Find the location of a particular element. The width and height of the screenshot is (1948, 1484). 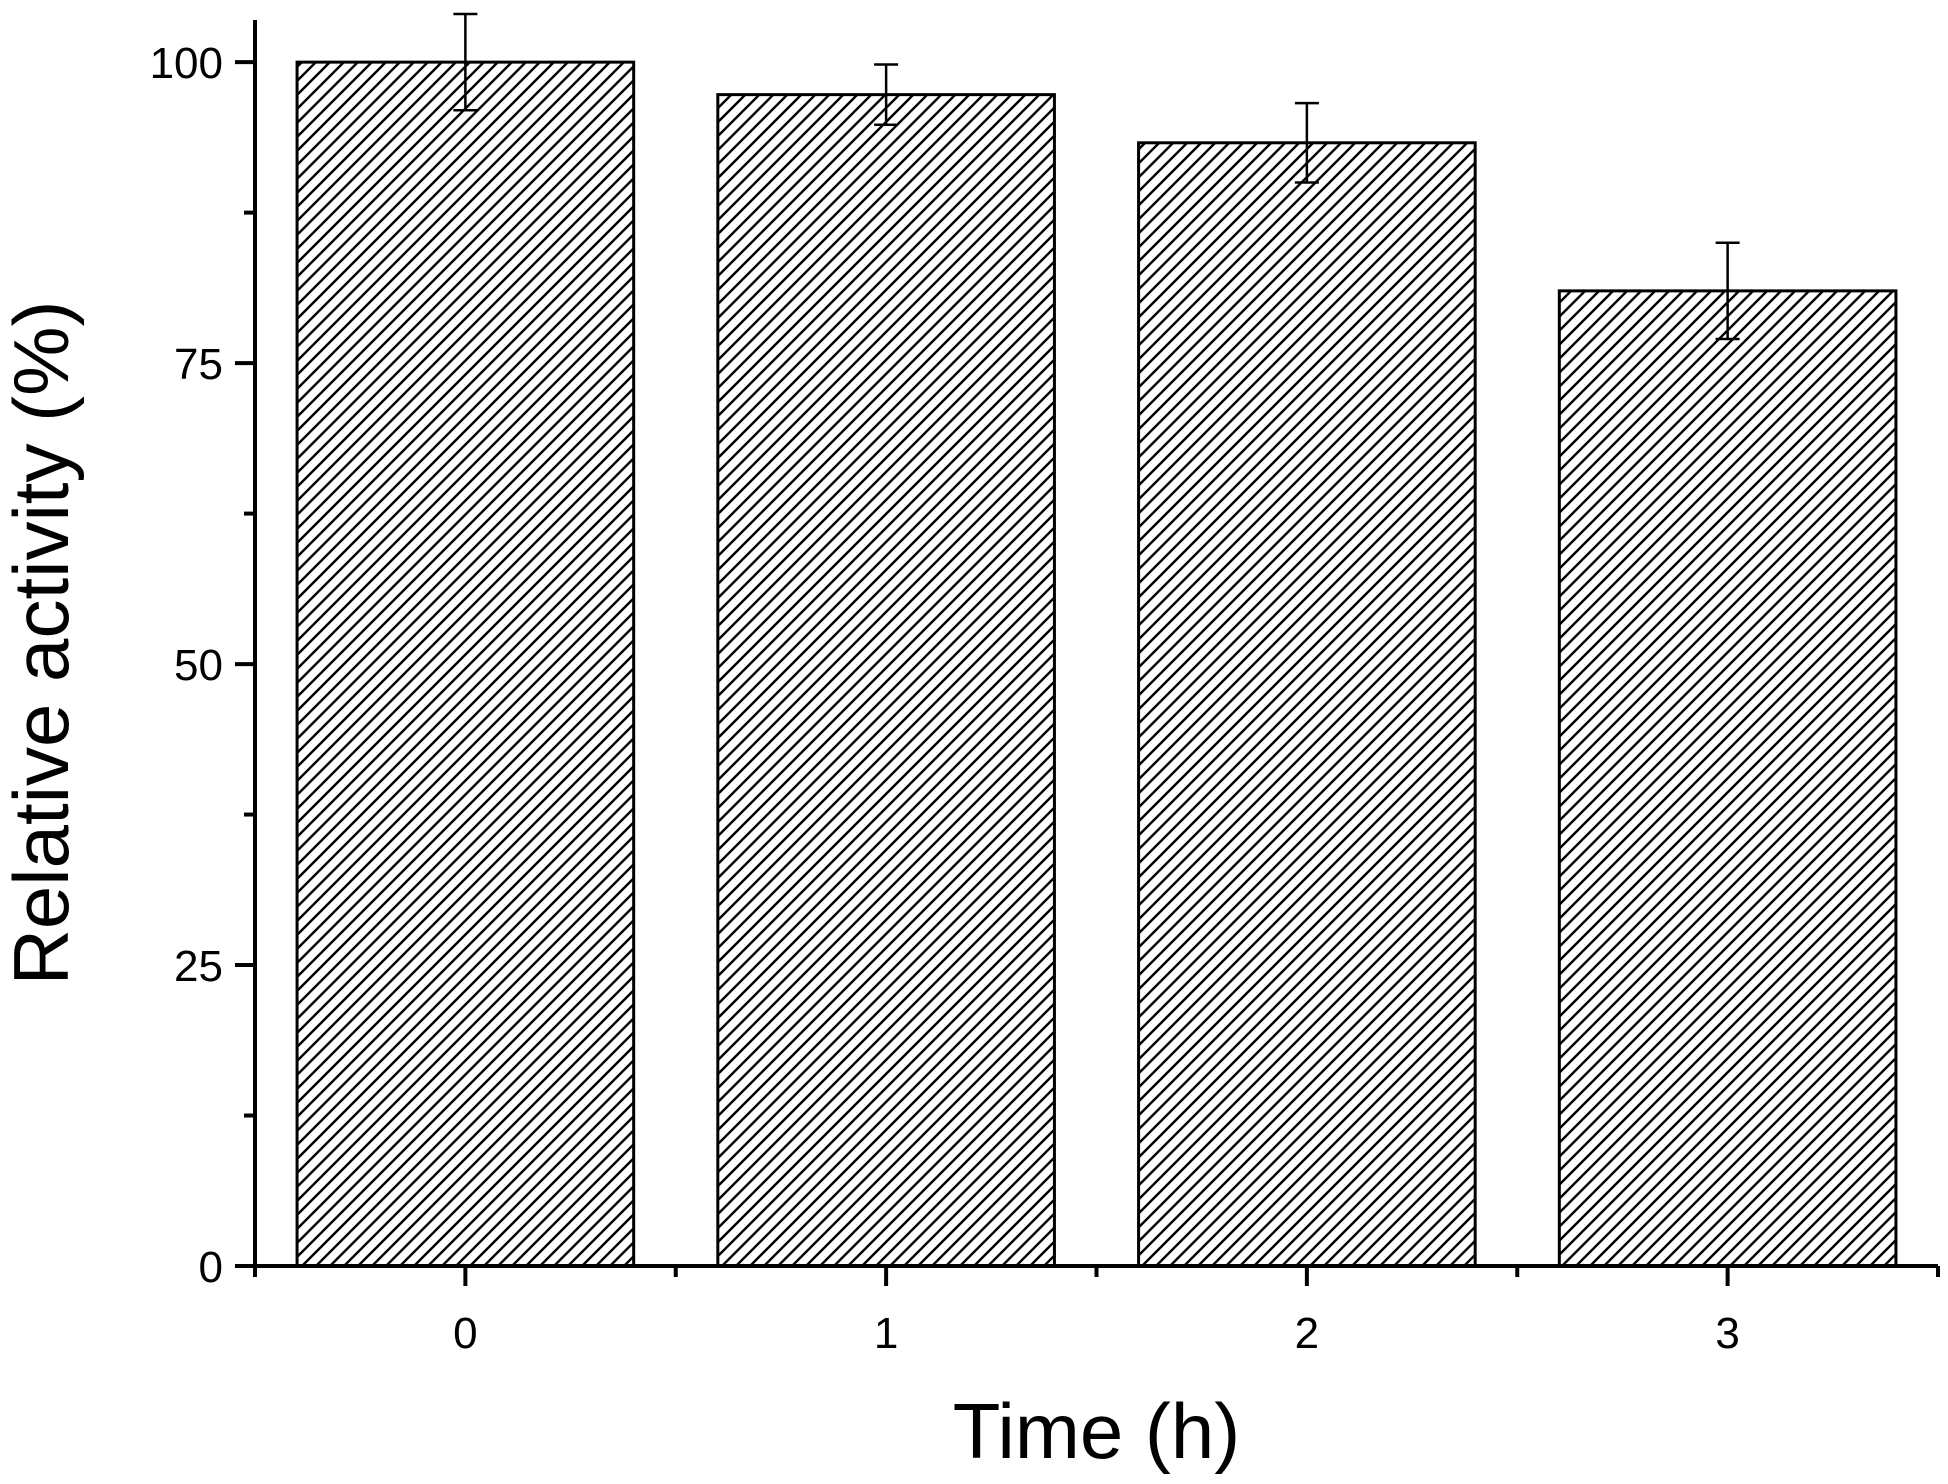

x-tick-label-3: 3 is located at coordinates (1727, 1333).